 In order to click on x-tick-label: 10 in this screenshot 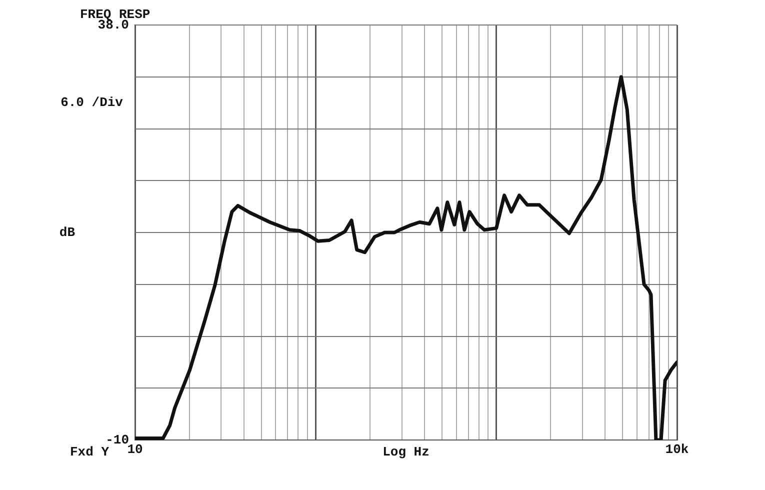, I will do `click(135, 450)`.